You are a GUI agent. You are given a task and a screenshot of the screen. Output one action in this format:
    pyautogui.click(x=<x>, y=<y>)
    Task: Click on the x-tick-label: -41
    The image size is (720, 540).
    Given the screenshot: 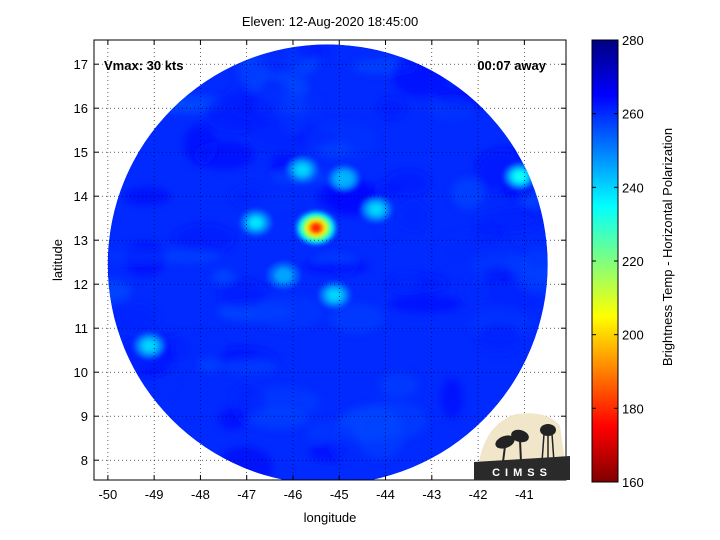 What is the action you would take?
    pyautogui.click(x=524, y=494)
    